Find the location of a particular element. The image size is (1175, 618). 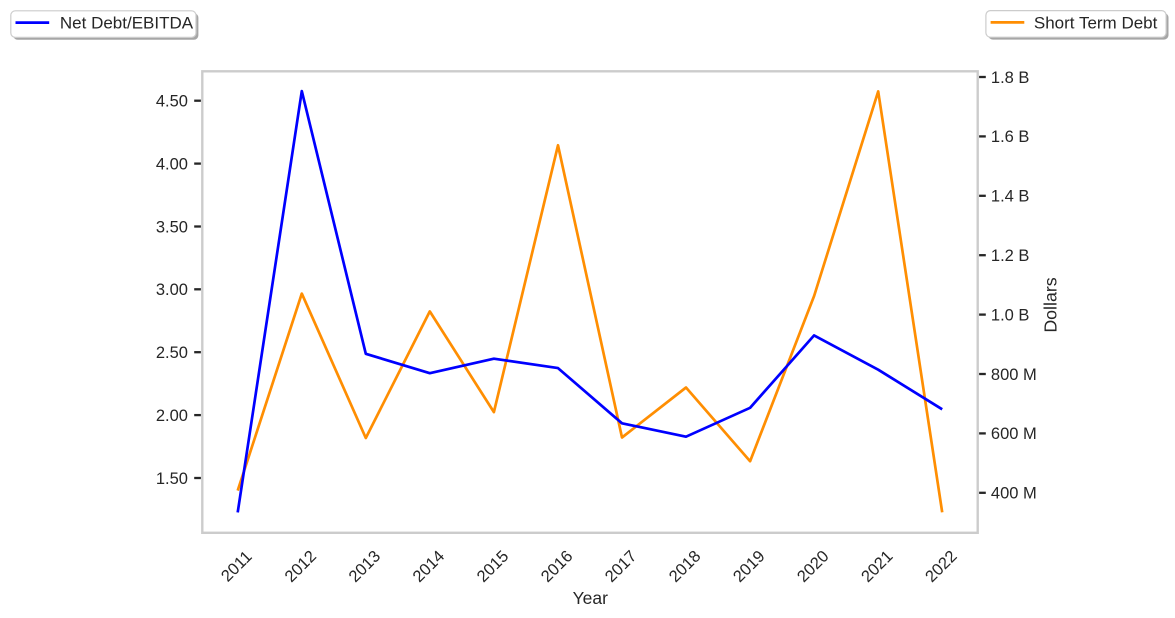

svg-text: 1.2 B is located at coordinates (1010, 256).